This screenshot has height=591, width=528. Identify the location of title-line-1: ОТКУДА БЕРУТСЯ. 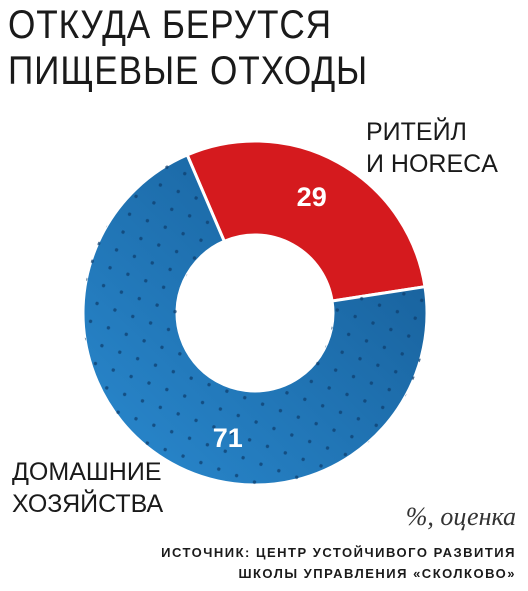
(170, 25).